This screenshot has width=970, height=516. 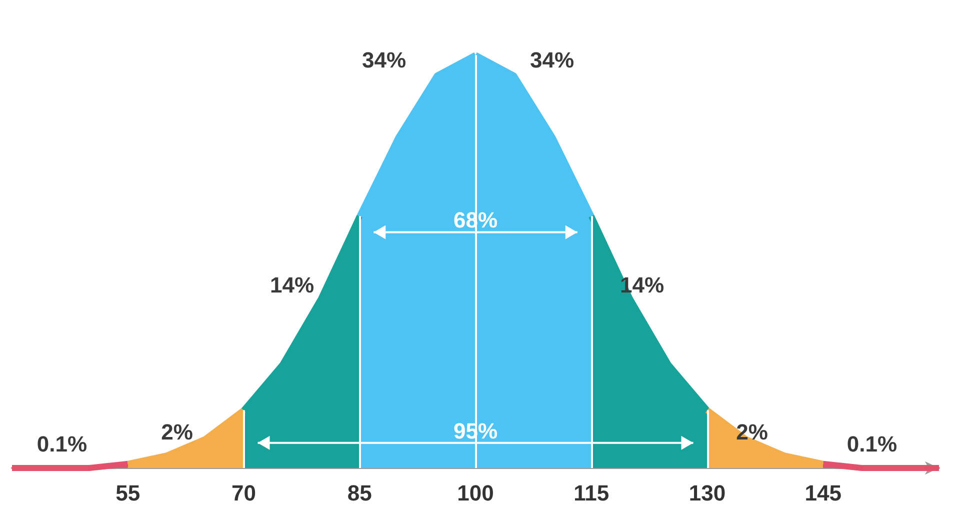 I want to click on annotation: 2%, so click(x=177, y=432).